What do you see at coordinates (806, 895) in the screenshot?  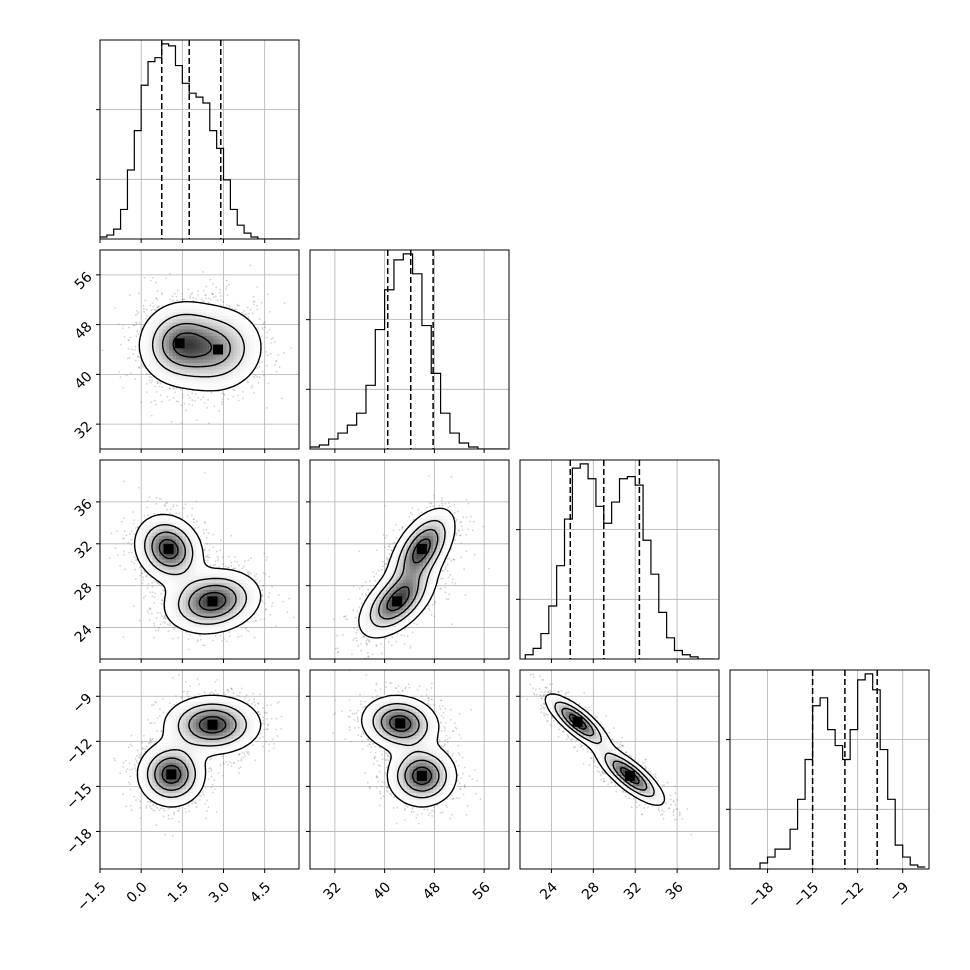 I see `x-tick-label: −15` at bounding box center [806, 895].